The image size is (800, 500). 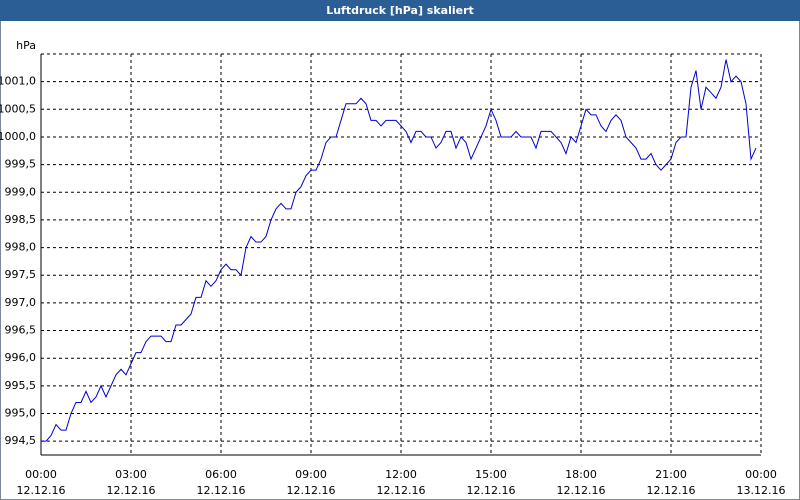 I want to click on y-tick-label: 999,5, so click(x=21, y=164).